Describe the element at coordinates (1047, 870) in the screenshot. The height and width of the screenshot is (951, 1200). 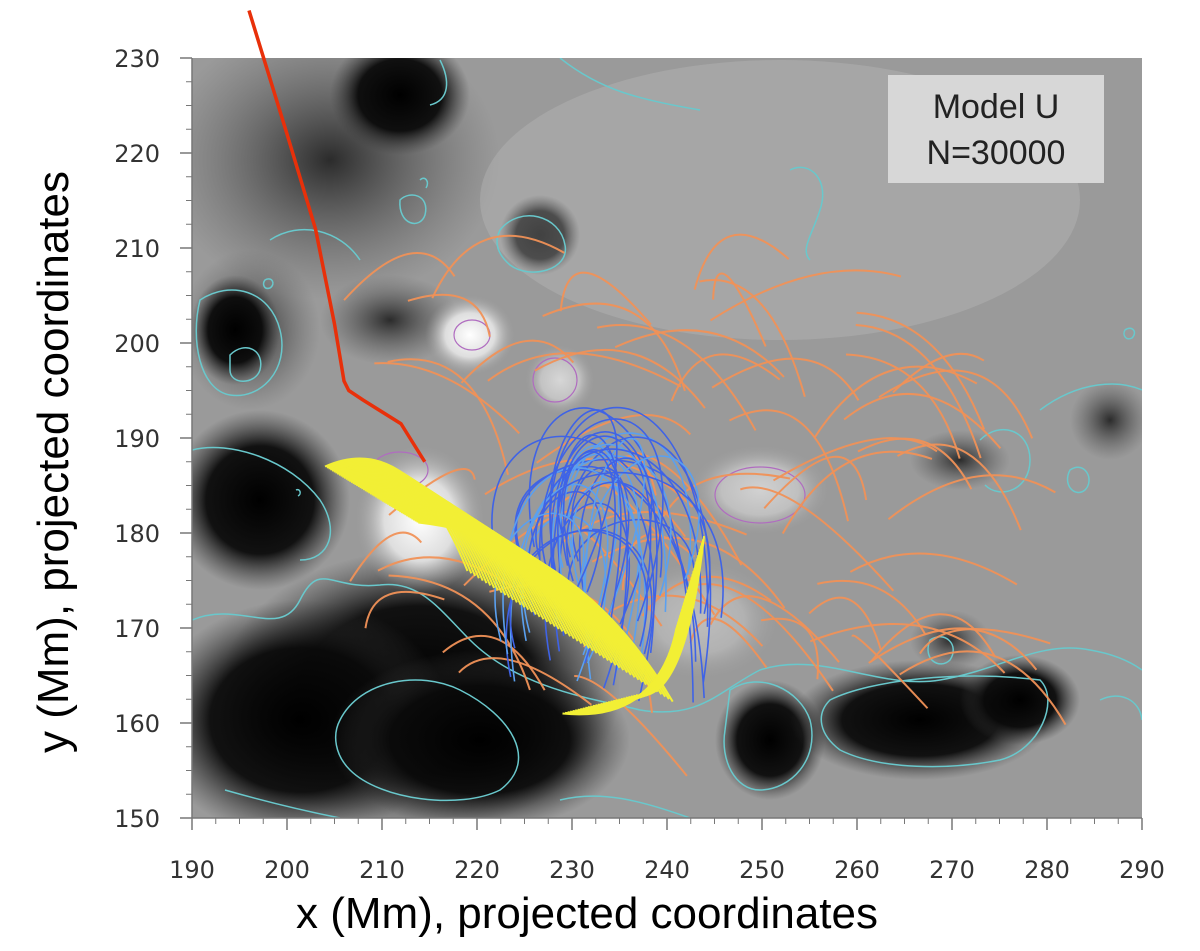
I see `x-tick-label: 280` at that location.